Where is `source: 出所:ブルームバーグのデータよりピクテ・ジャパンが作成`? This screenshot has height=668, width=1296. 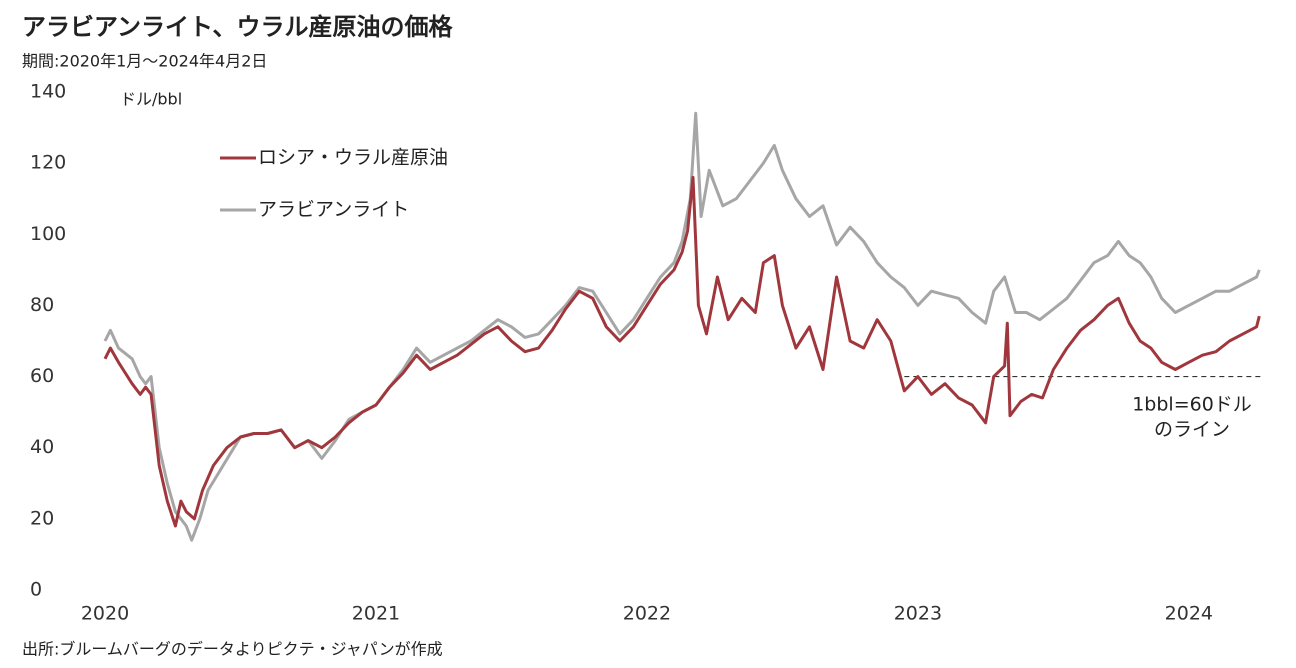
source: 出所:ブルームバーグのデータよりピクテ・ジャパンが作成 is located at coordinates (232, 649).